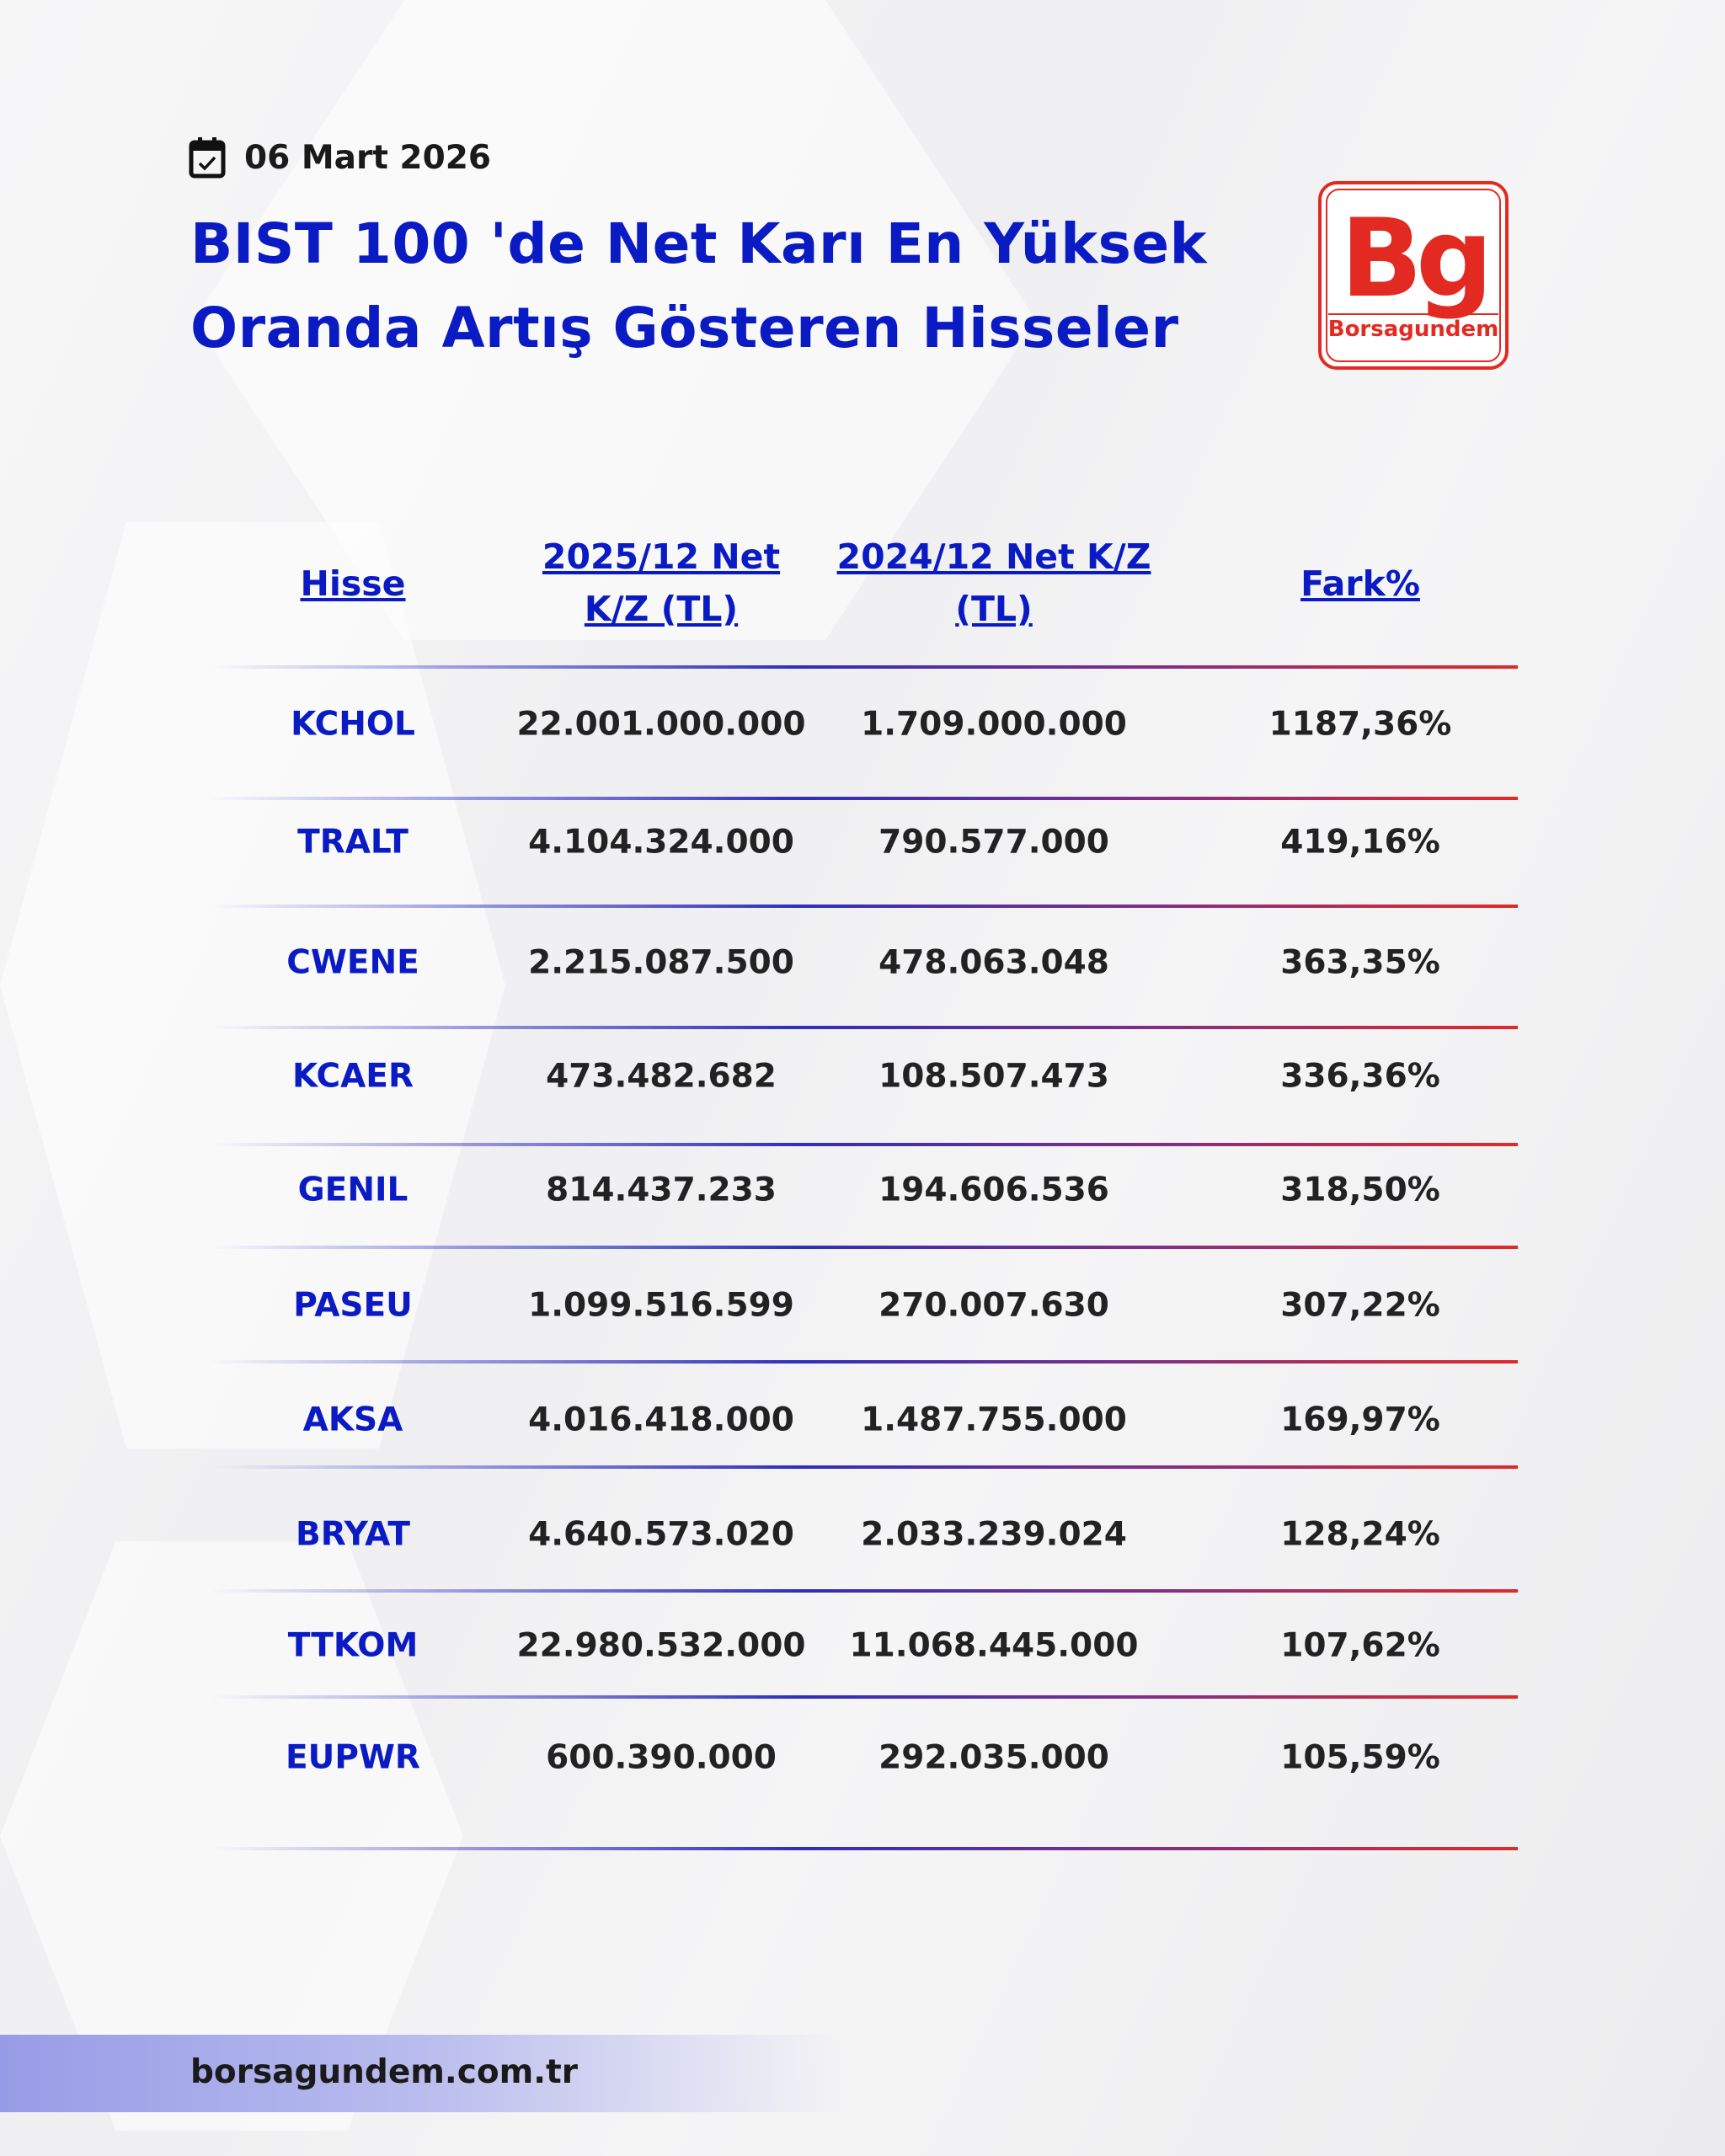  Describe the element at coordinates (661, 556) in the screenshot. I see `header-line: 2025/12 Net` at that location.